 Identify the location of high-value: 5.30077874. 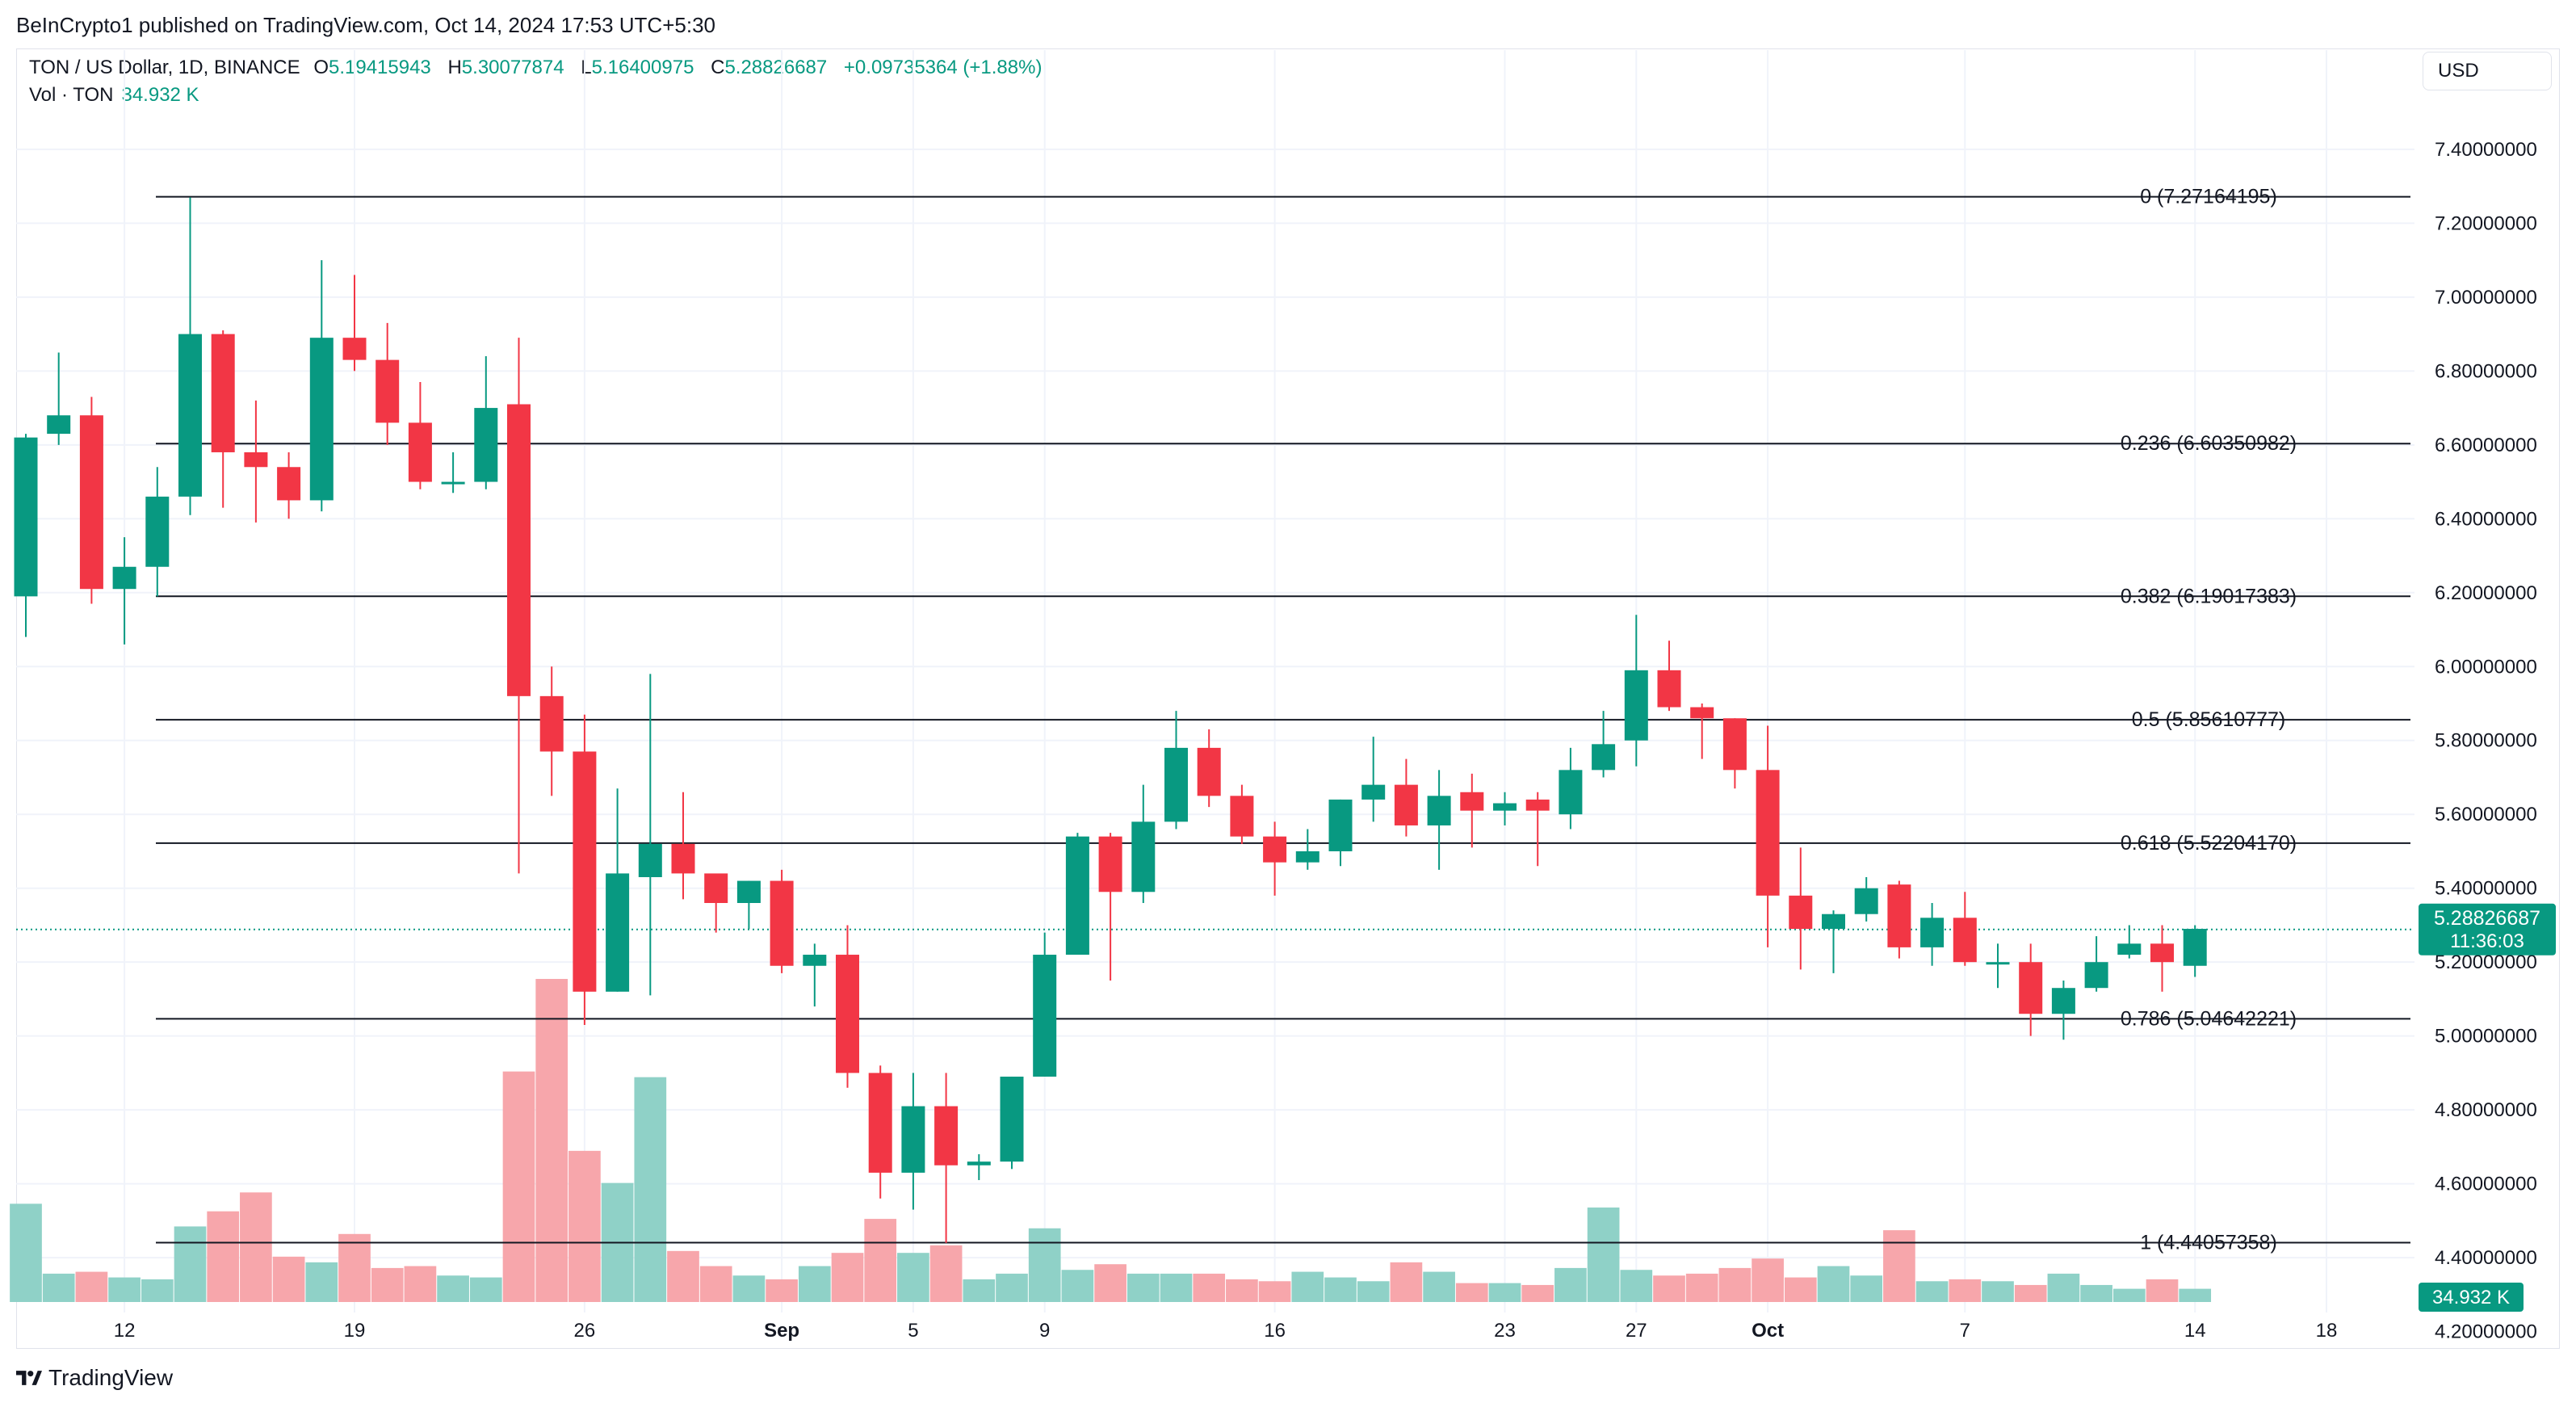
(512, 67).